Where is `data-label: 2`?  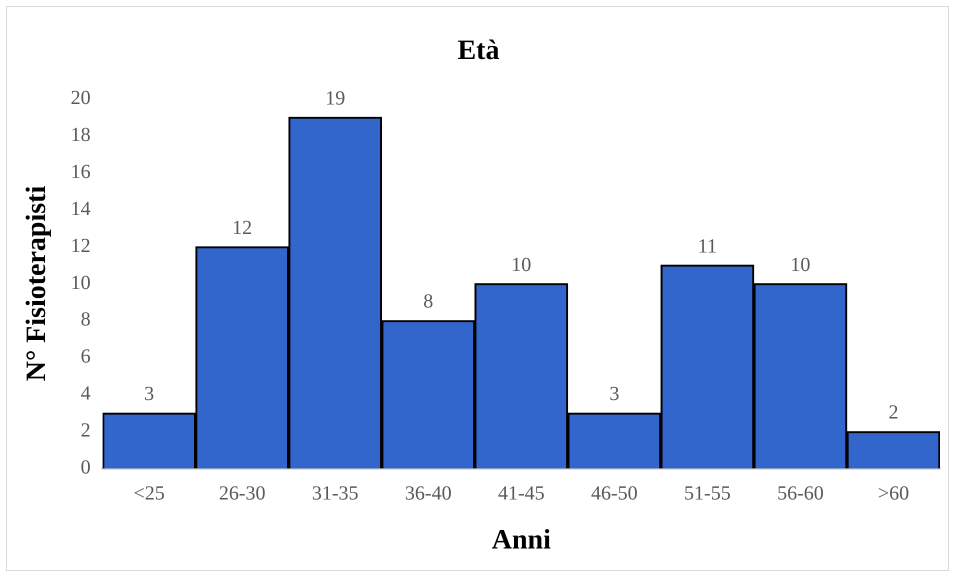 data-label: 2 is located at coordinates (893, 413).